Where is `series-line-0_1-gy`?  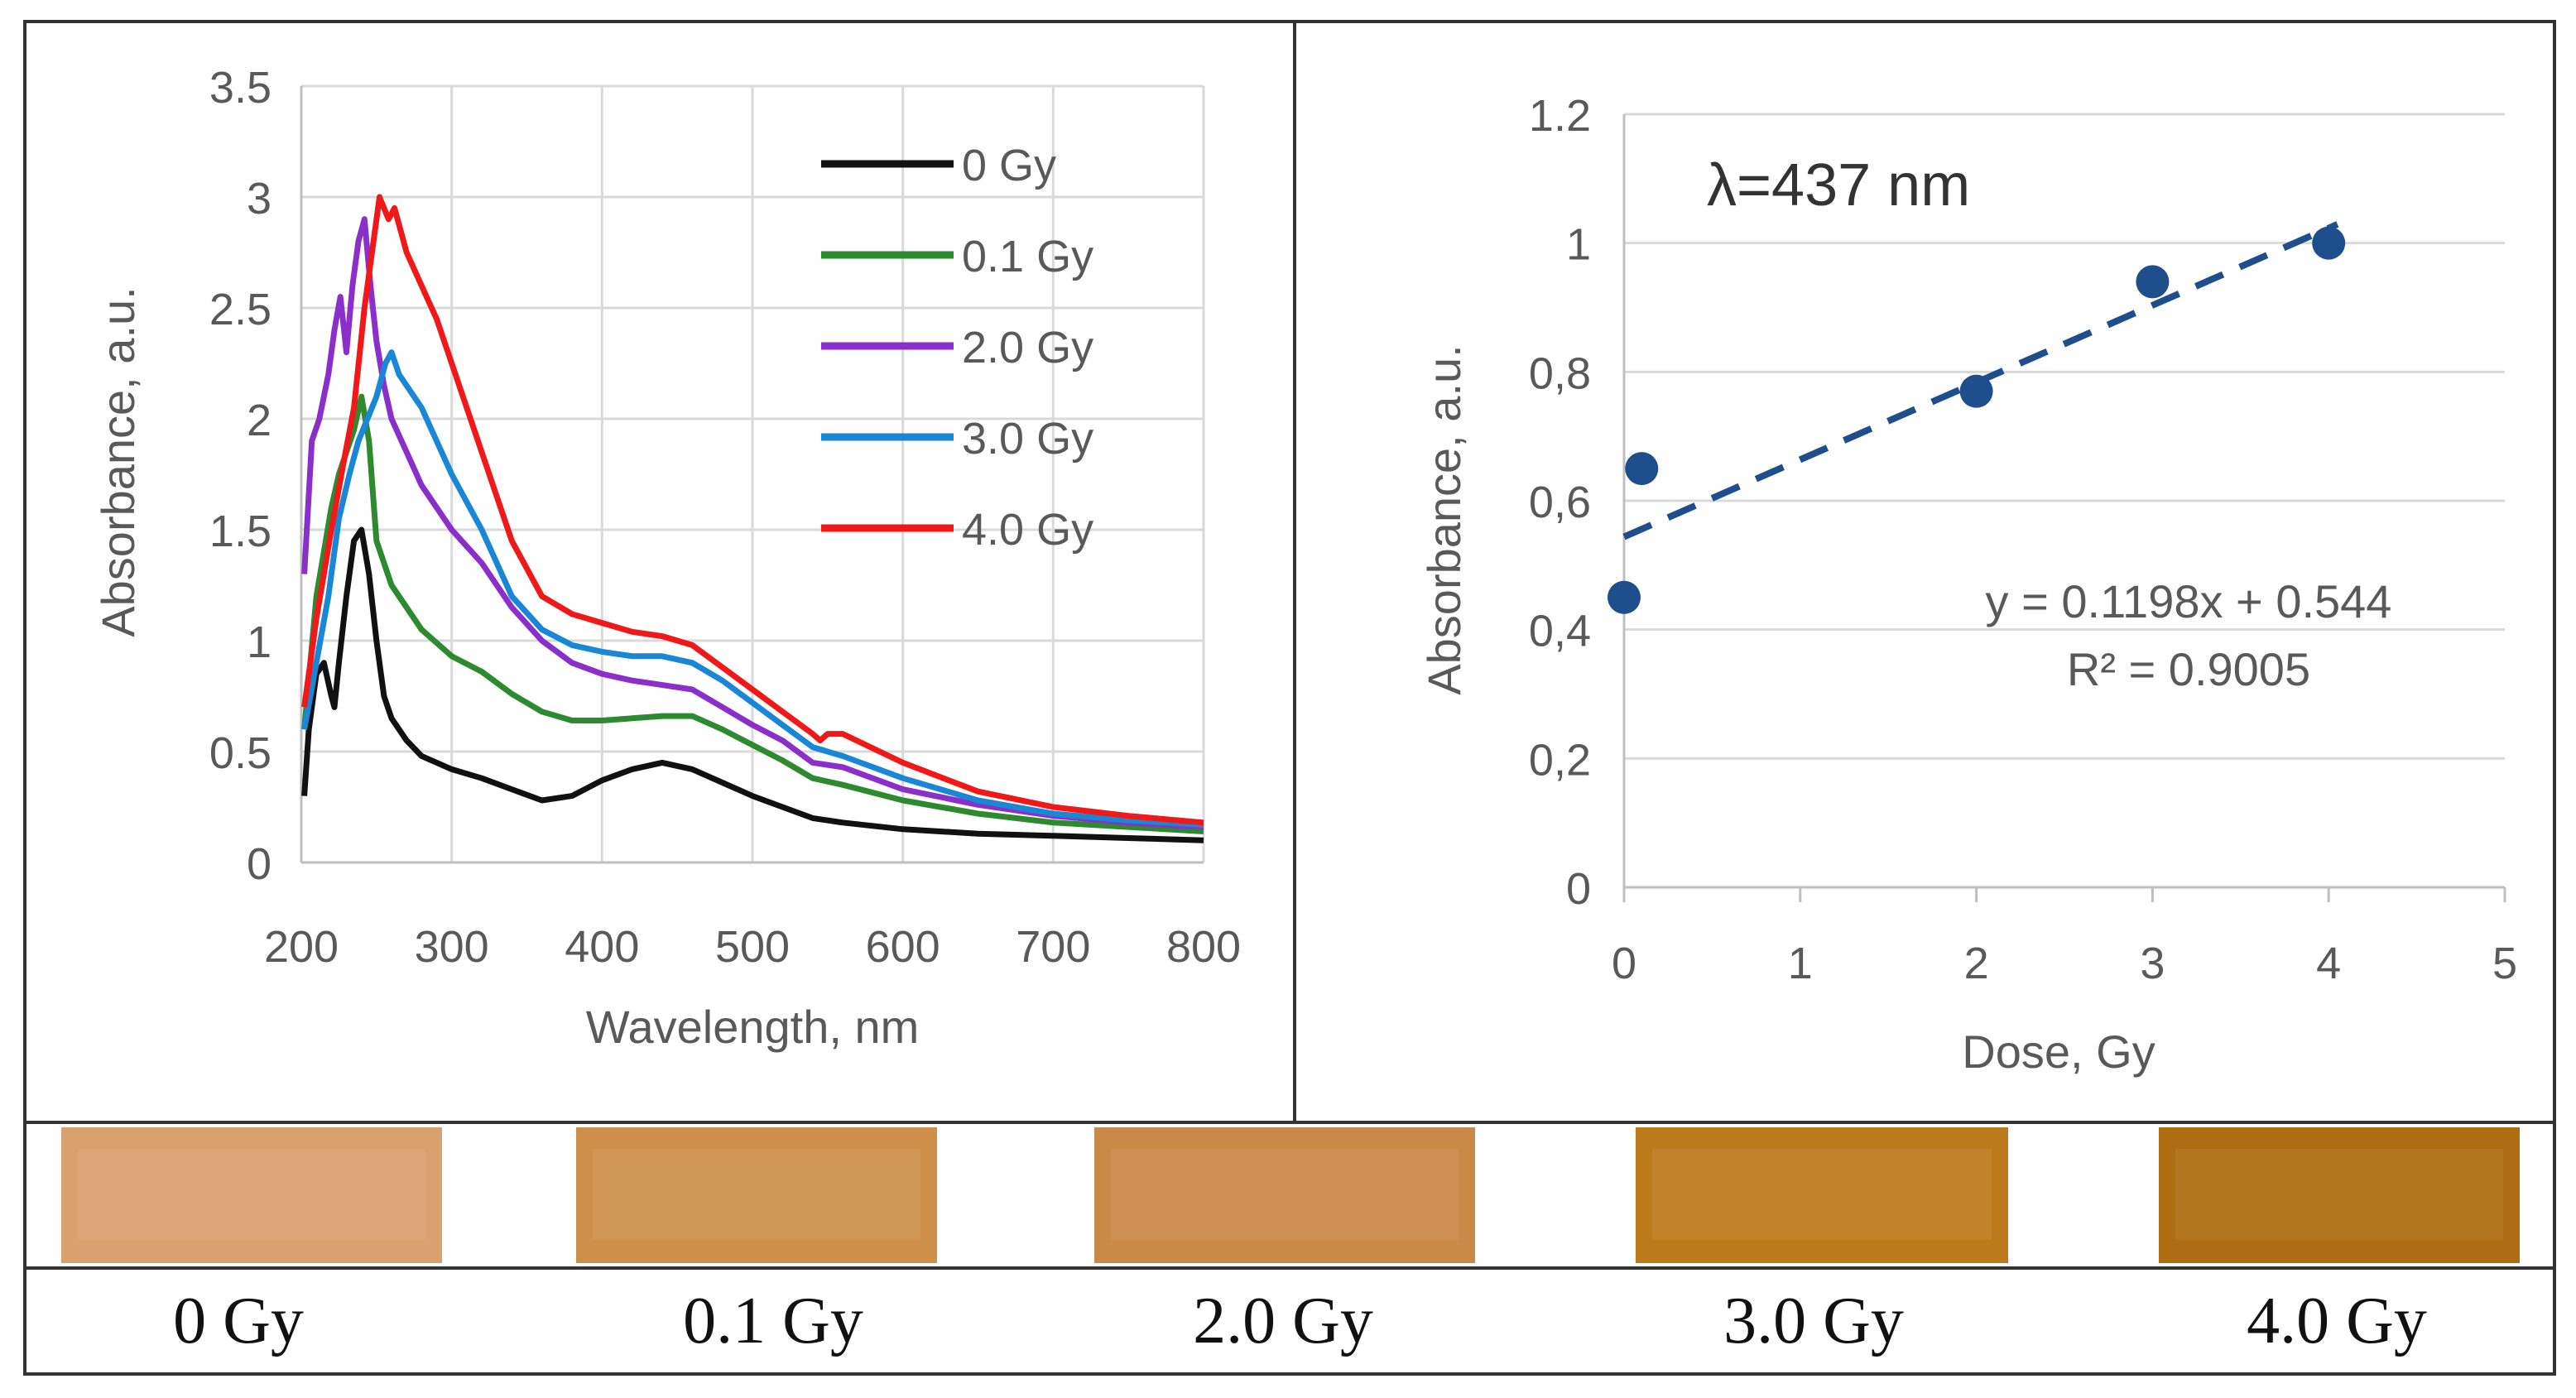 series-line-0_1-gy is located at coordinates (752, 613).